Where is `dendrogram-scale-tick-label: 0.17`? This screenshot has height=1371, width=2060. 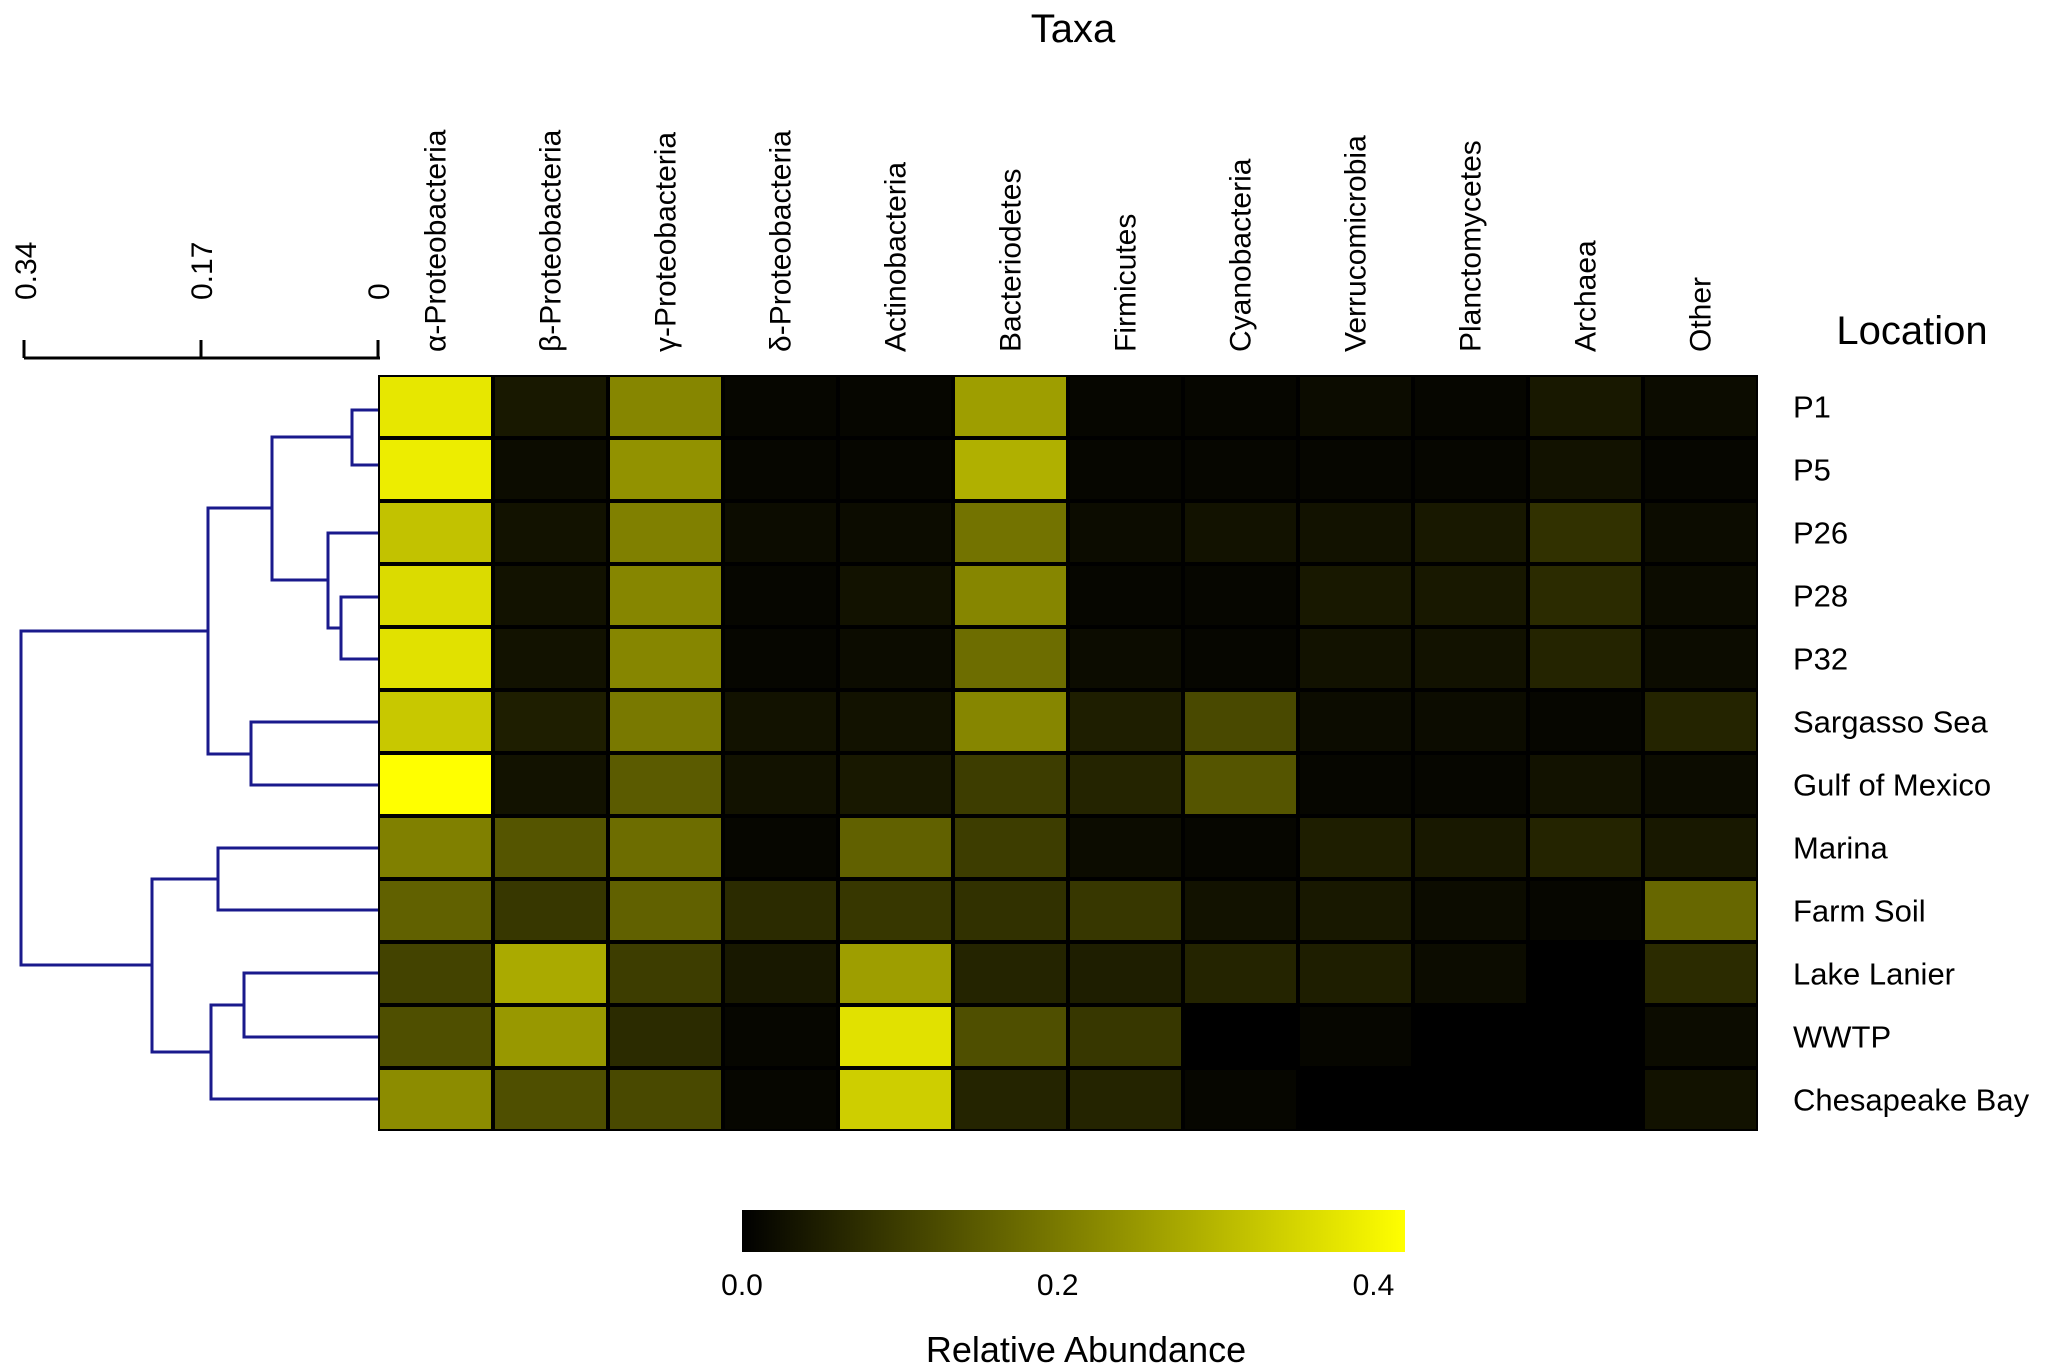 dendrogram-scale-tick-label: 0.17 is located at coordinates (202, 271).